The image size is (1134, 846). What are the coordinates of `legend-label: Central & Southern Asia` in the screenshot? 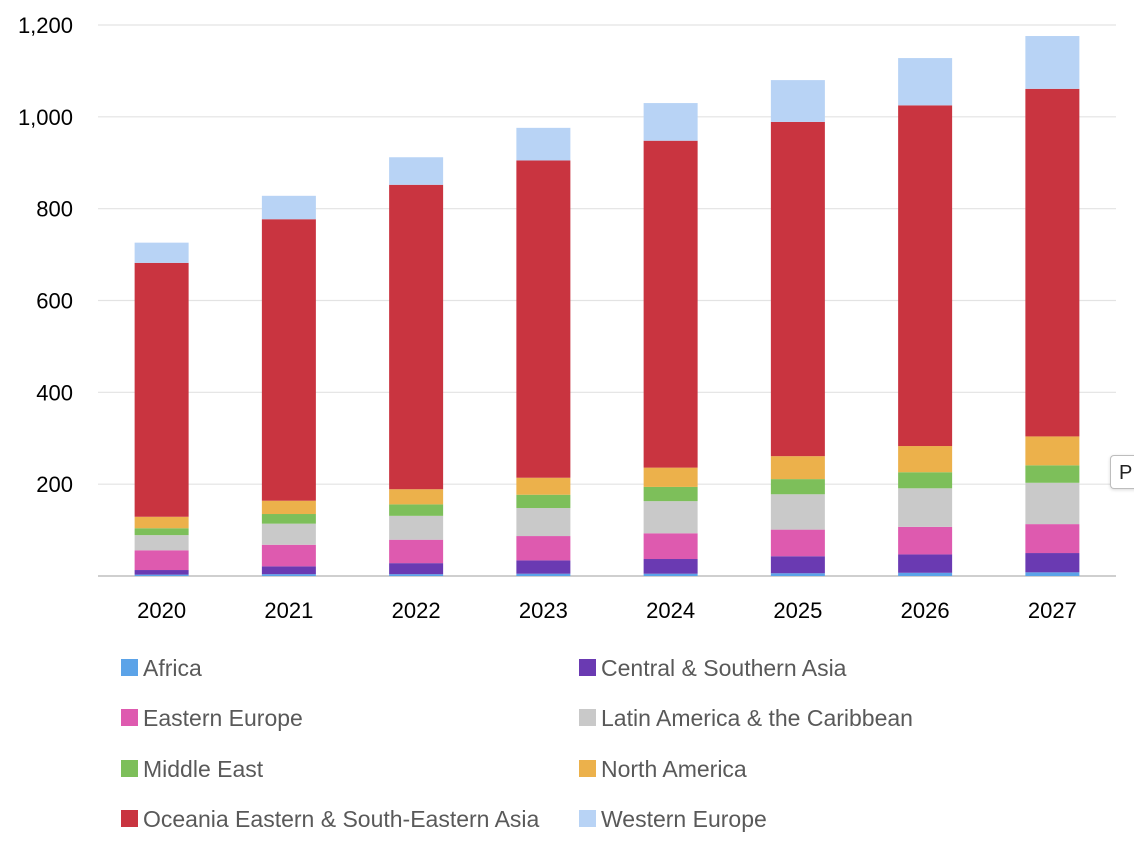 It's located at (724, 668).